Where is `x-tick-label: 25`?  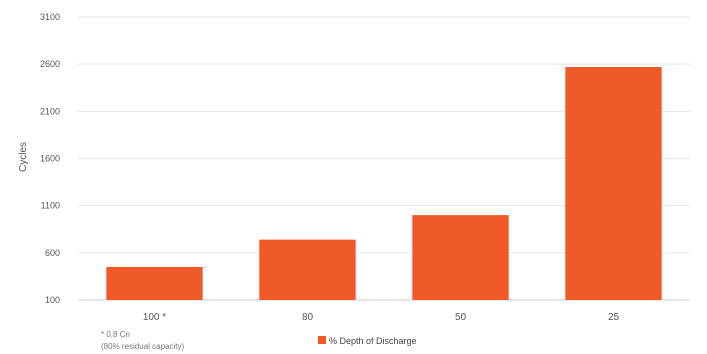 x-tick-label: 25 is located at coordinates (614, 317).